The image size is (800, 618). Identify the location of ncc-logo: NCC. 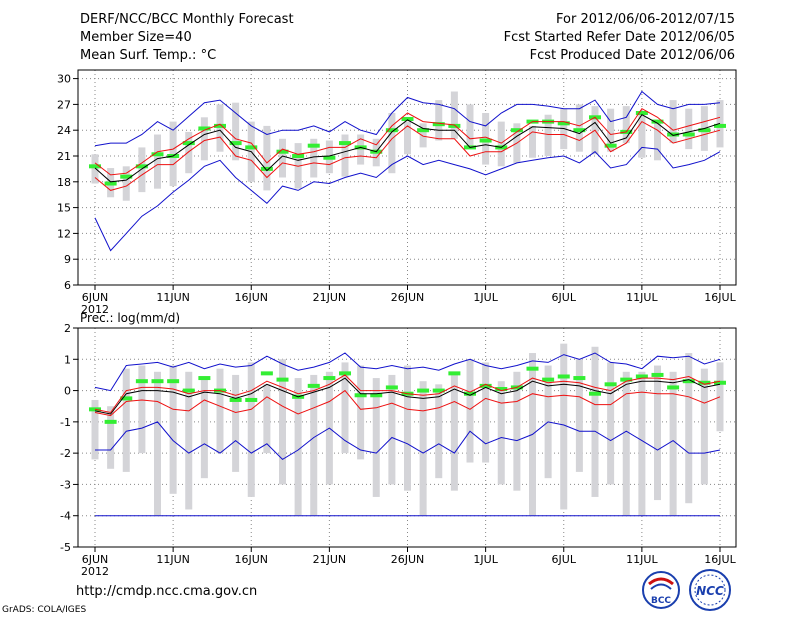
(710, 590).